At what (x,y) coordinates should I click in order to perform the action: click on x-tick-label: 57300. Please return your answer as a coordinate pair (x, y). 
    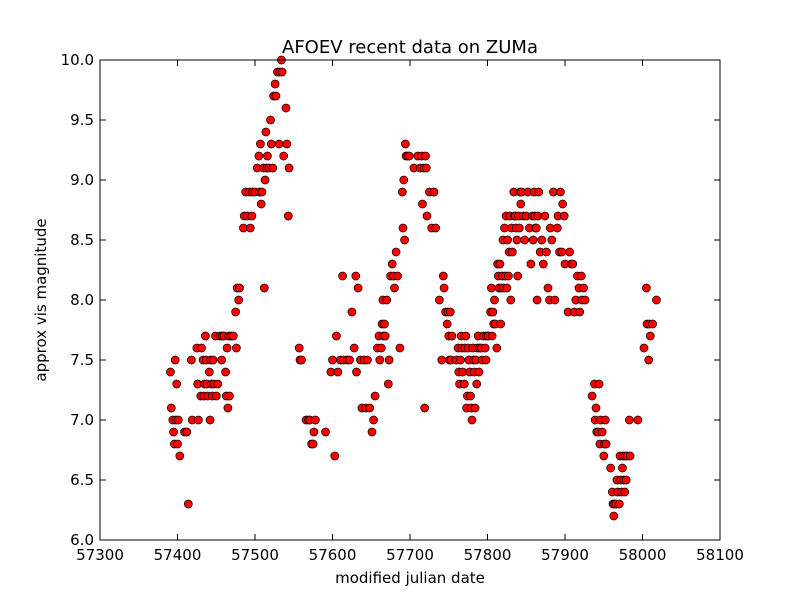
    Looking at the image, I should click on (100, 555).